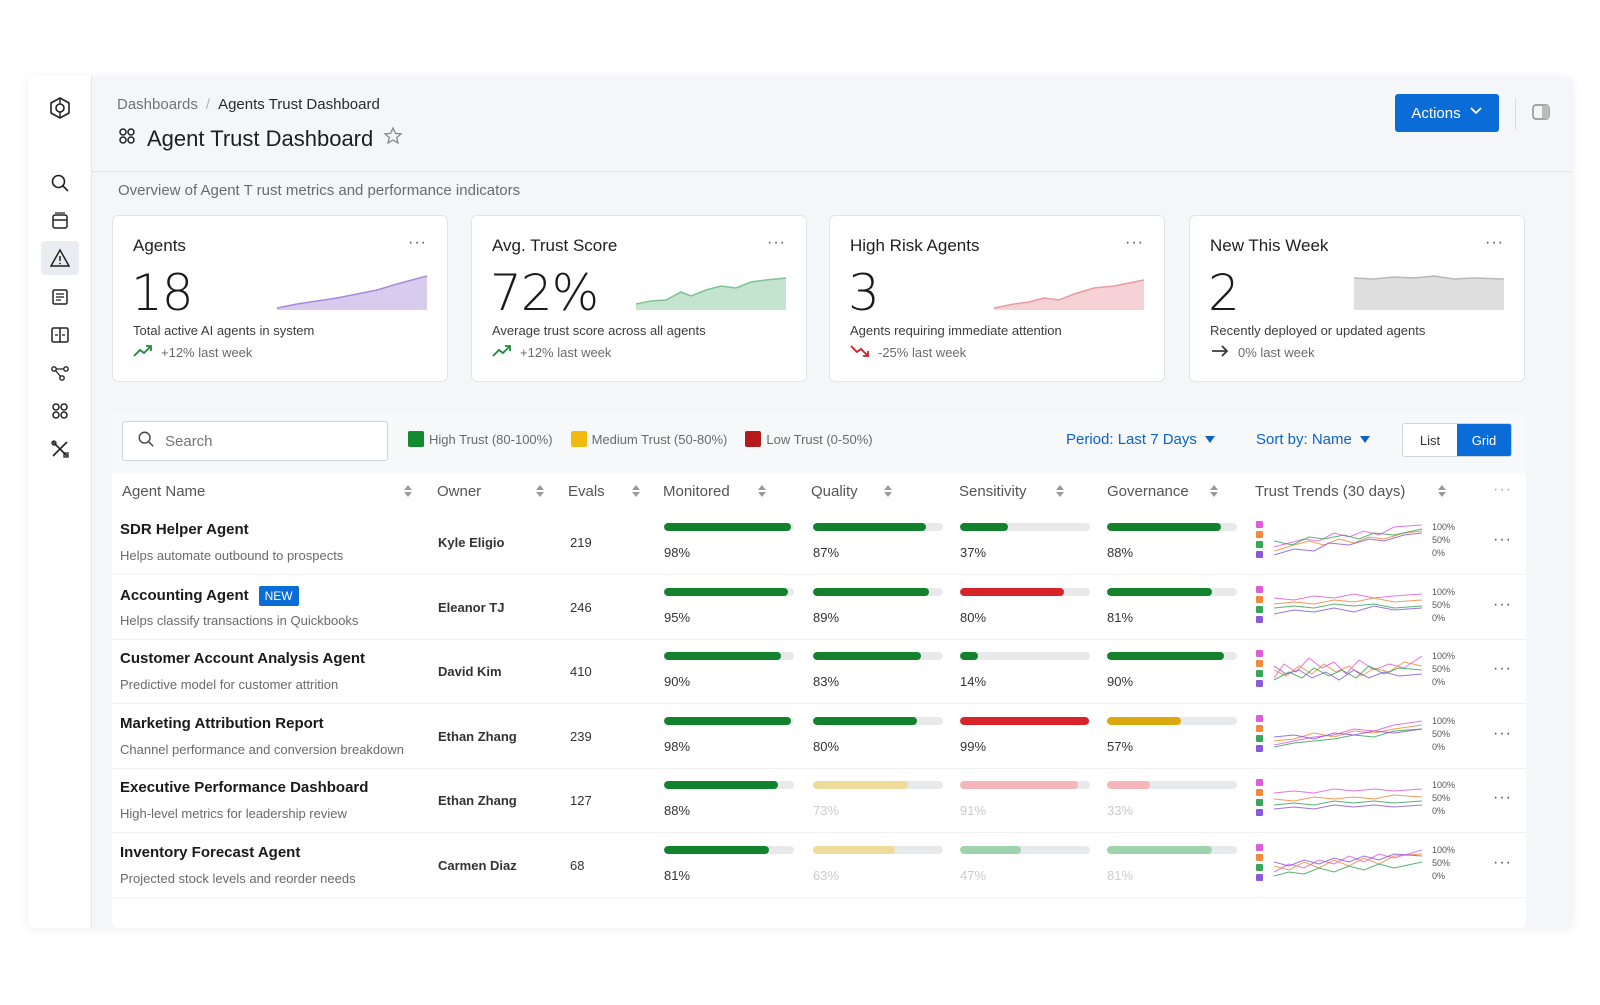 Image resolution: width=1600 pixels, height=1005 pixels. Describe the element at coordinates (1069, 294) in the screenshot. I see `kpi-sparkline` at that location.